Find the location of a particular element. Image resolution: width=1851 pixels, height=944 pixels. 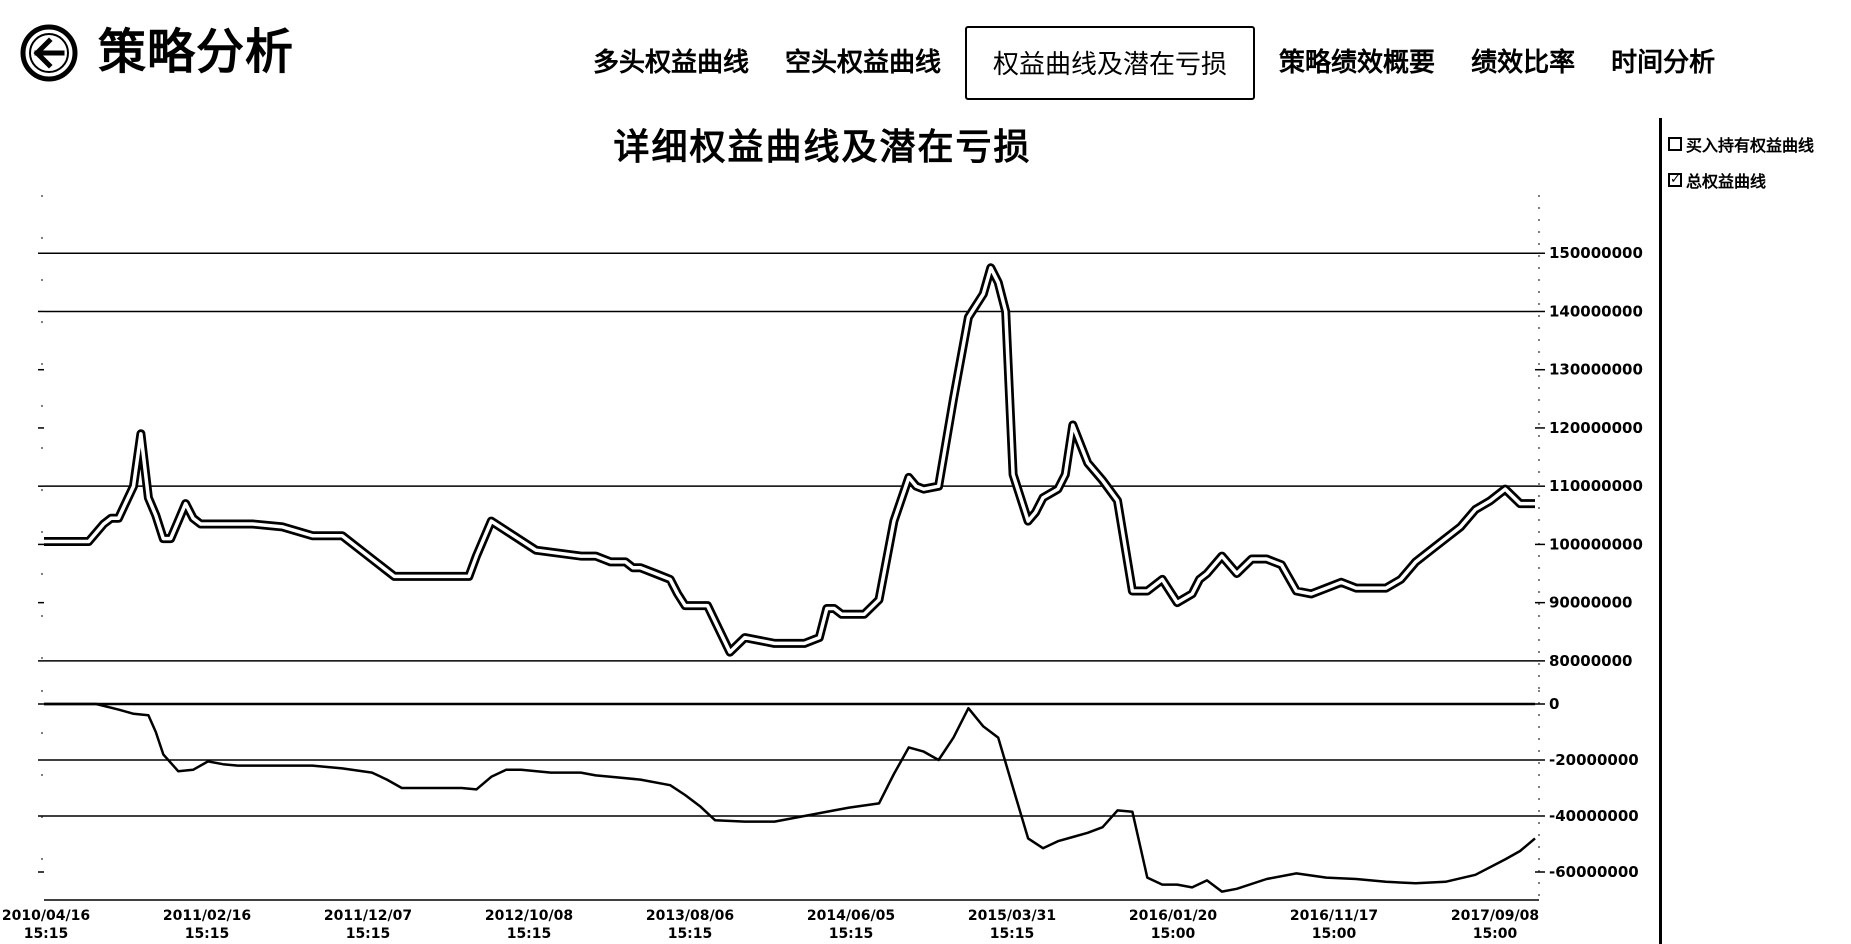

legend-item-buy-hold: 买入持有权益曲线 is located at coordinates (1741, 144).